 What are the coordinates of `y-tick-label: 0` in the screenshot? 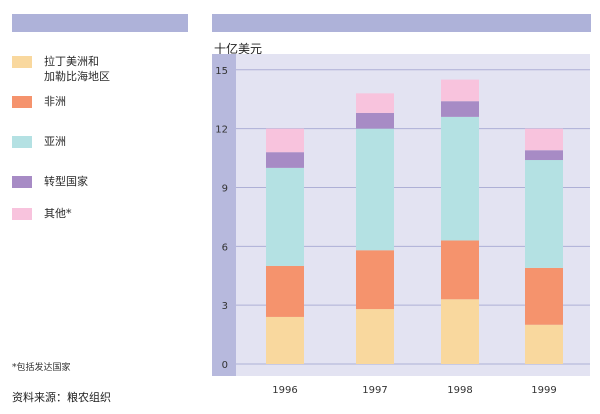 It's located at (225, 365).